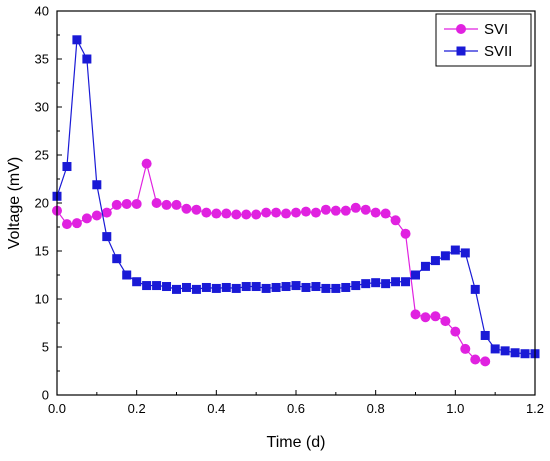 The height and width of the screenshot is (461, 550). What do you see at coordinates (476, 29) in the screenshot?
I see `legend-entry-svi: SVI` at bounding box center [476, 29].